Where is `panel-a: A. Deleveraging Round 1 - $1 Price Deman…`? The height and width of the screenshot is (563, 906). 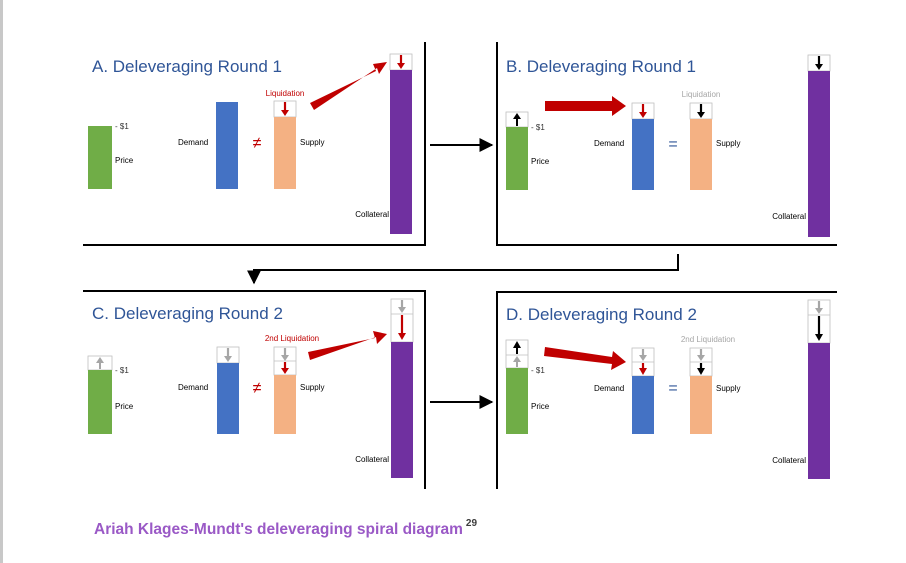 panel-a: A. Deleveraging Round 1 - $1 Price Deman… is located at coordinates (254, 144).